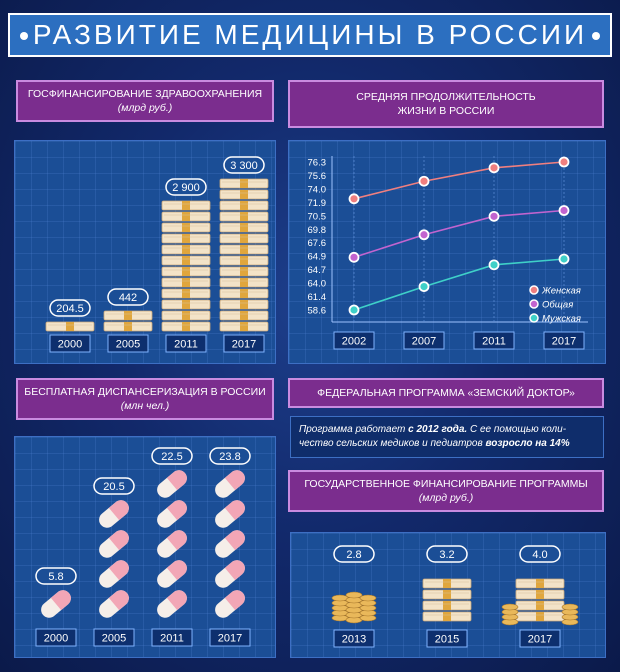 This screenshot has height=672, width=620. Describe the element at coordinates (446, 484) in the screenshot. I see `program-title: ГОСУДАРСТВЕННОЕ ФИНАНСИРОВАНИЕ ПРОГРАММЫ` at that location.